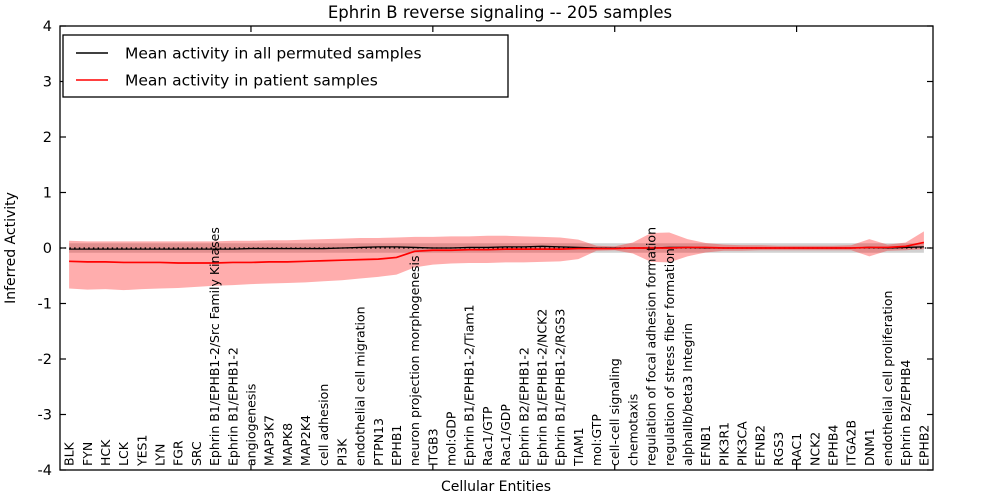 The image size is (1000, 500). Describe the element at coordinates (778, 449) in the screenshot. I see `x-tick-label: RGS3` at that location.